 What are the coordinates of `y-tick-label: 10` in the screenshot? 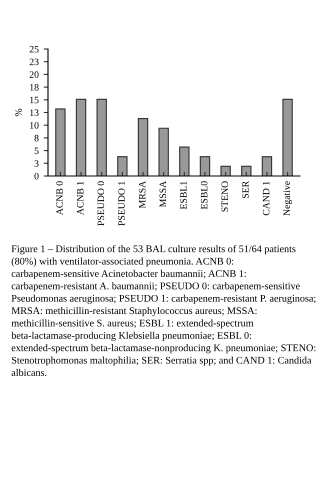 It's located at (34, 125).